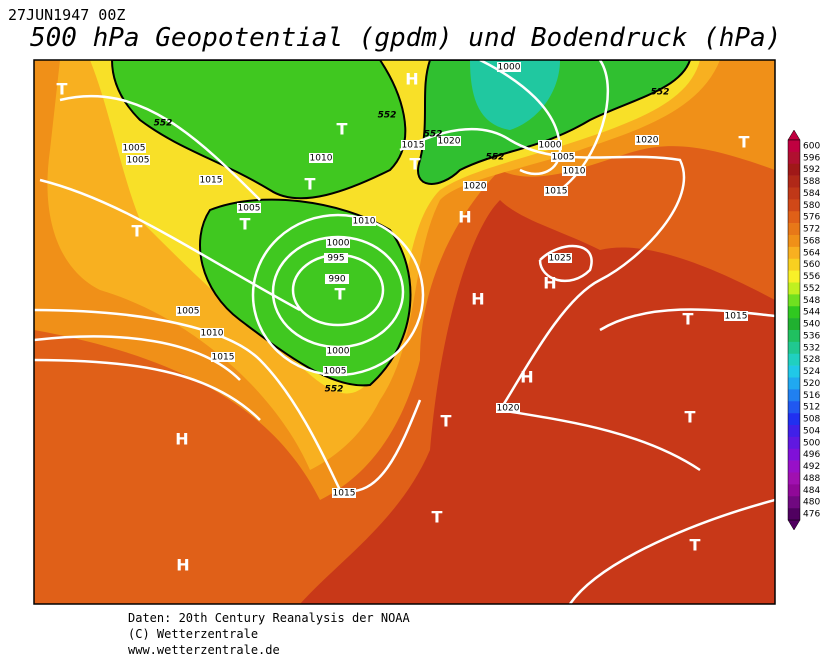 The image size is (833, 668). What do you see at coordinates (811, 479) in the screenshot?
I see `colorbar-label: 488` at bounding box center [811, 479].